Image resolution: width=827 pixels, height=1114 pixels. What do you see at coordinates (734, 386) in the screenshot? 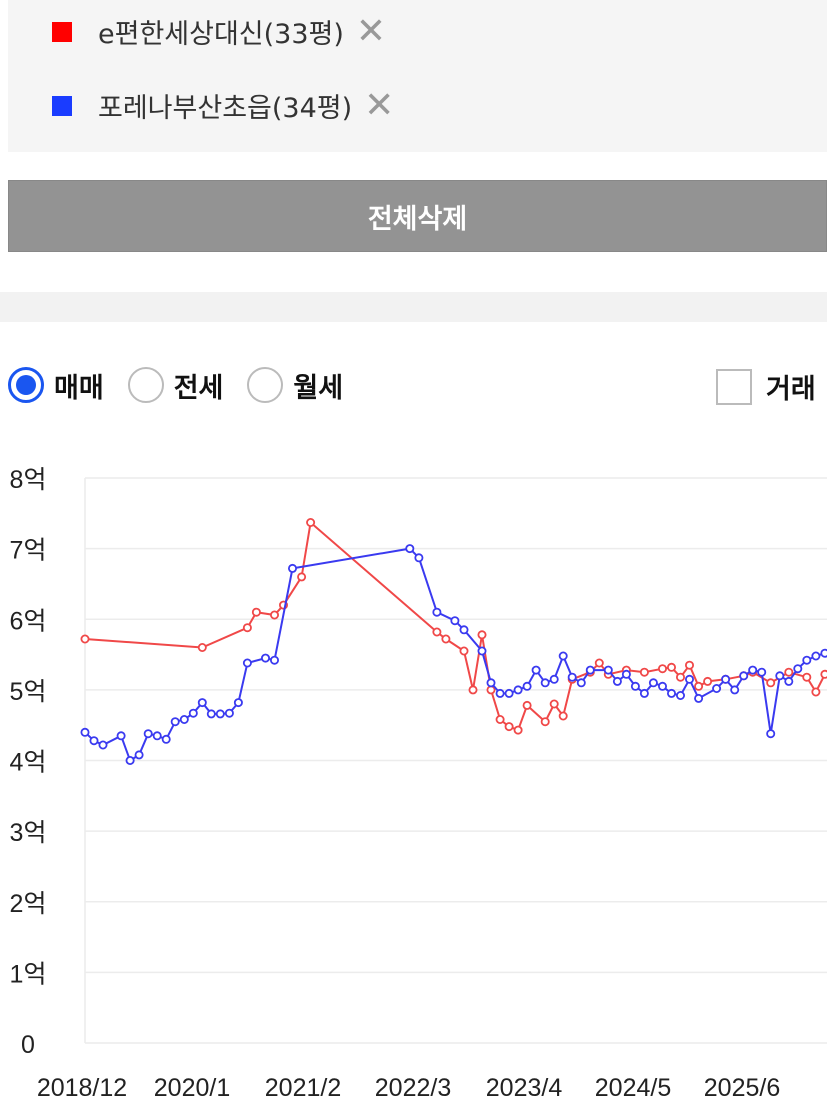
I see `checkbox-icon` at bounding box center [734, 386].